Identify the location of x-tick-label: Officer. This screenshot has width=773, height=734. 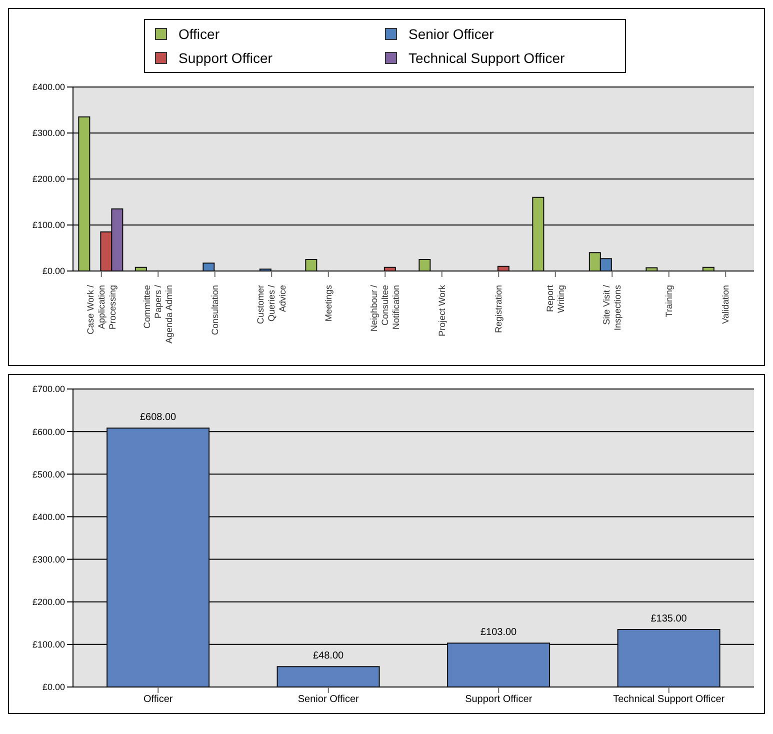
(158, 700).